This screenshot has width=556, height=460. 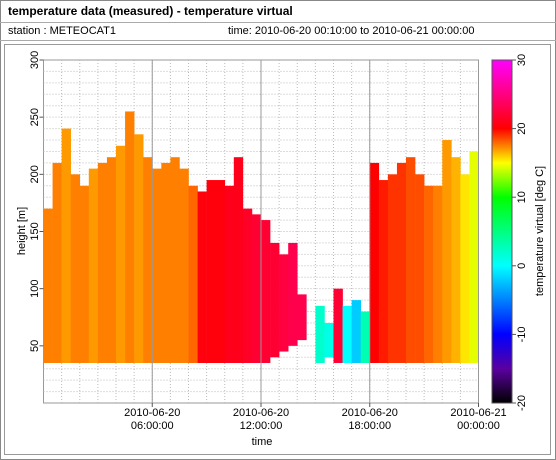 I want to click on x-tick-label: 2010-06-20 06:00:00, so click(x=152, y=419).